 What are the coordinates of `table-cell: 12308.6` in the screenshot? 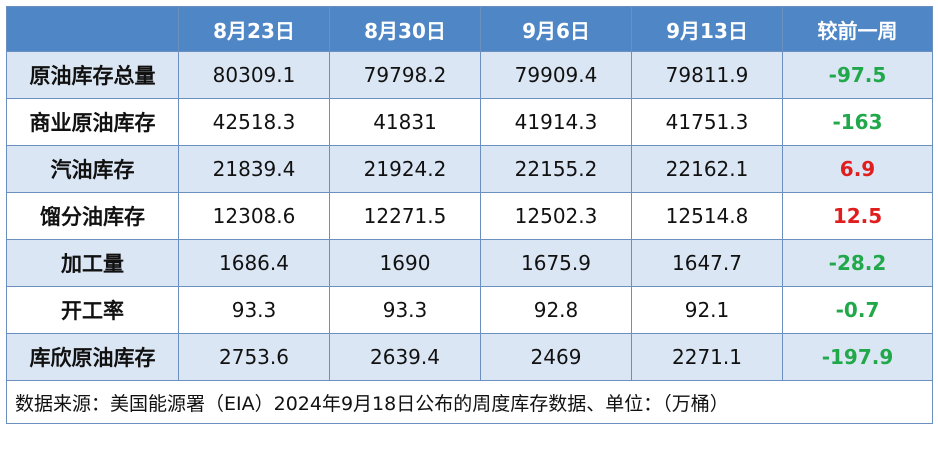 It's located at (254, 216).